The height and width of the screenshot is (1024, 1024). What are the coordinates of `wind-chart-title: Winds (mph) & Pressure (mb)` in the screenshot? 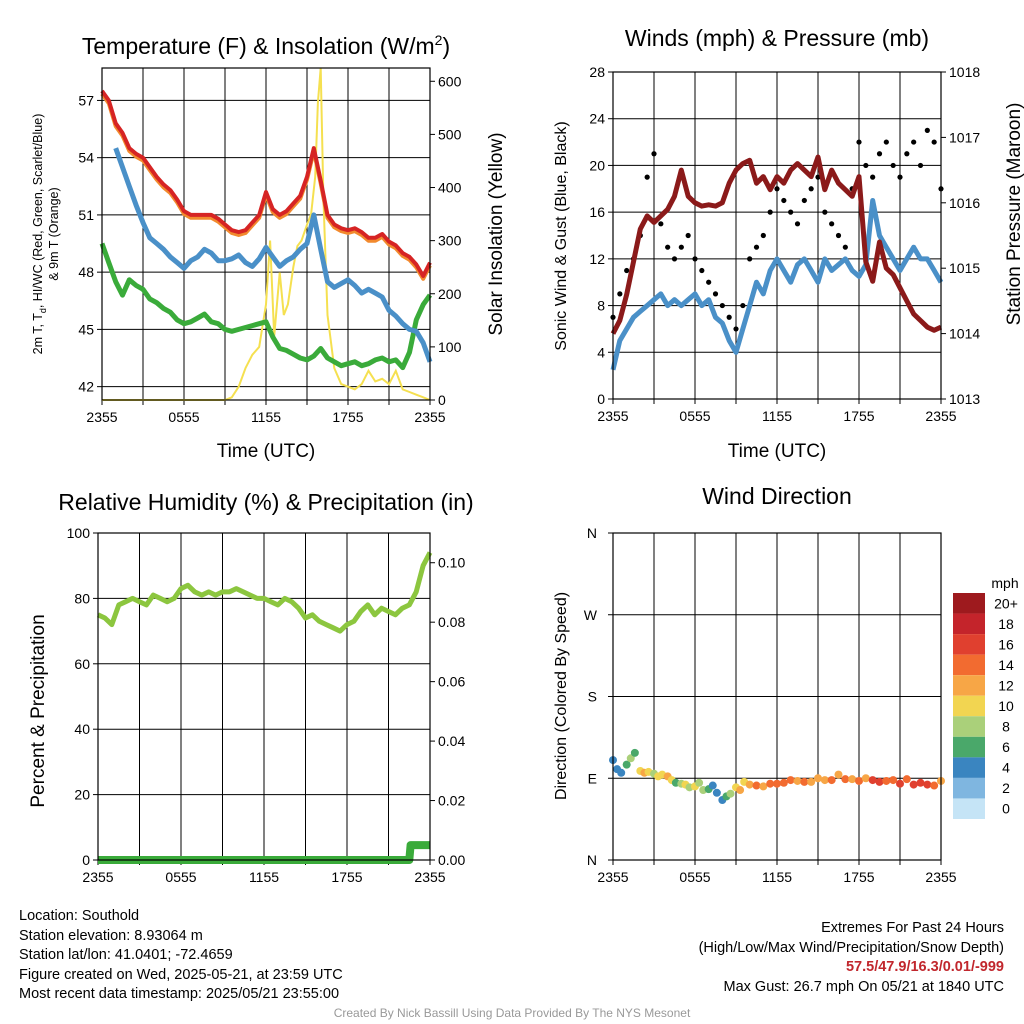 It's located at (777, 38).